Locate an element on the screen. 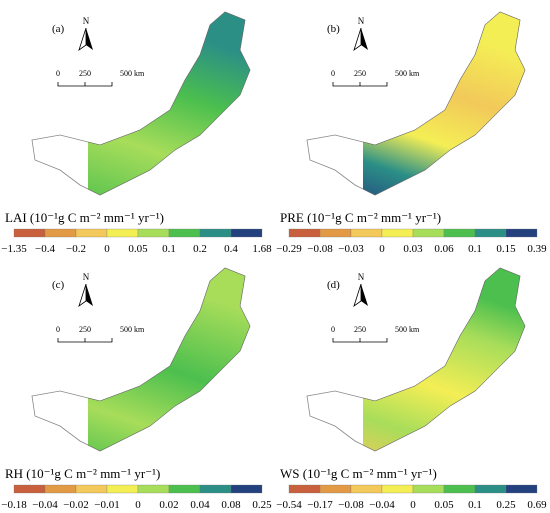 The width and height of the screenshot is (550, 513). legend-title: RH (10⁻¹g C m⁻² mm⁻¹ yr⁻¹) is located at coordinates (82, 473).